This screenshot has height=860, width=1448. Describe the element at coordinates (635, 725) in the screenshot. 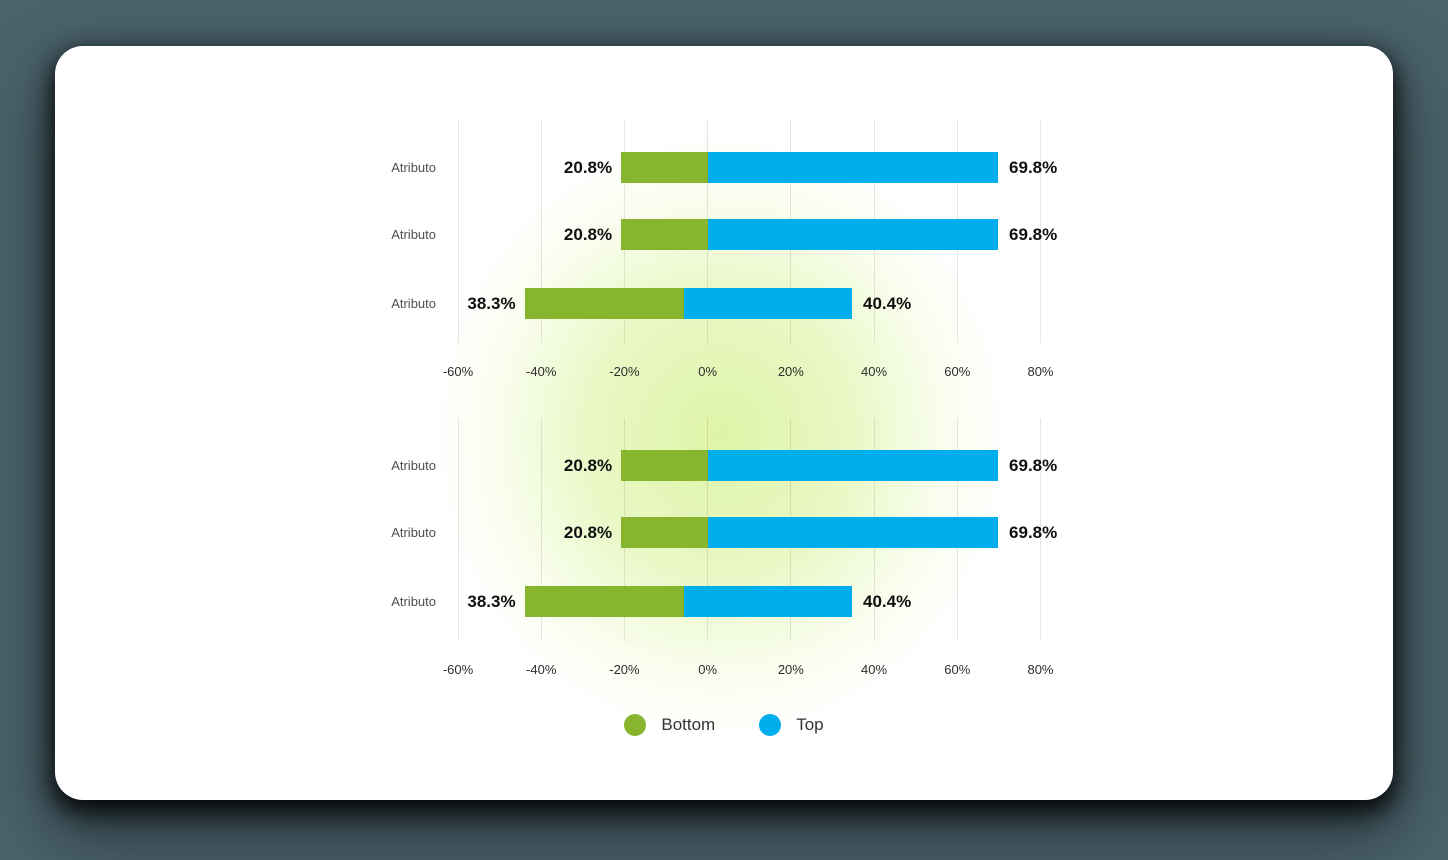

I see `legend-swatch-bottom` at that location.